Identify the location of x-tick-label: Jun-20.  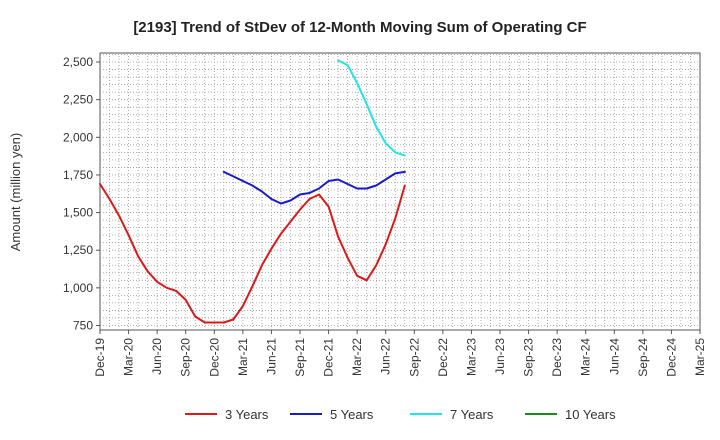
(157, 356).